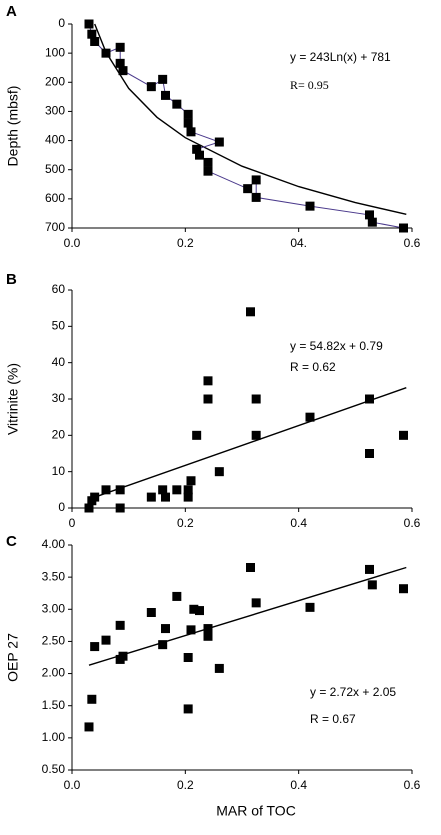 The width and height of the screenshot is (441, 835). What do you see at coordinates (55, 198) in the screenshot?
I see `y-tick-label: 600` at bounding box center [55, 198].